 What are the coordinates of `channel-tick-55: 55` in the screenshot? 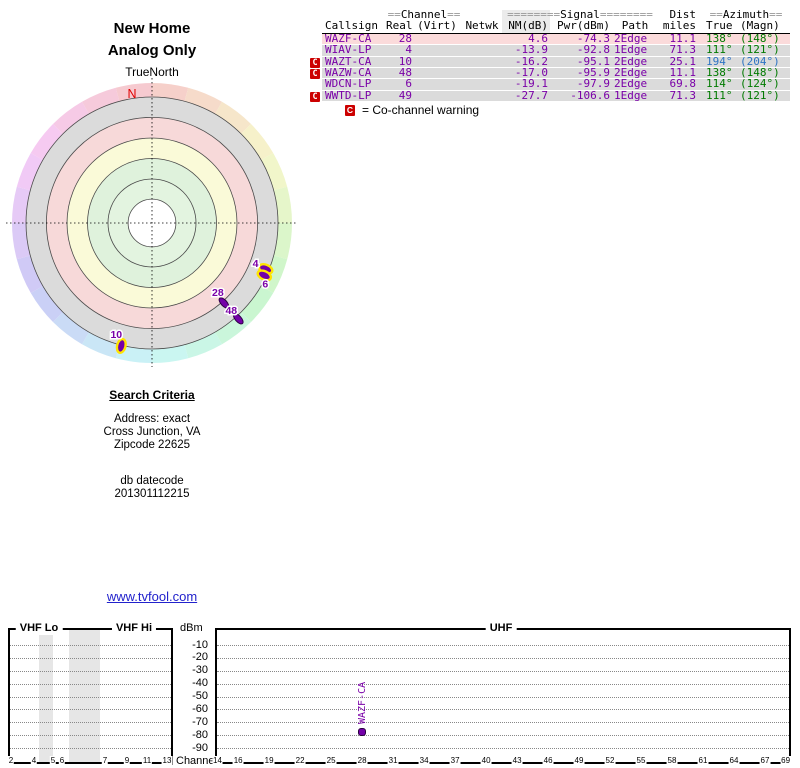 It's located at (641, 760).